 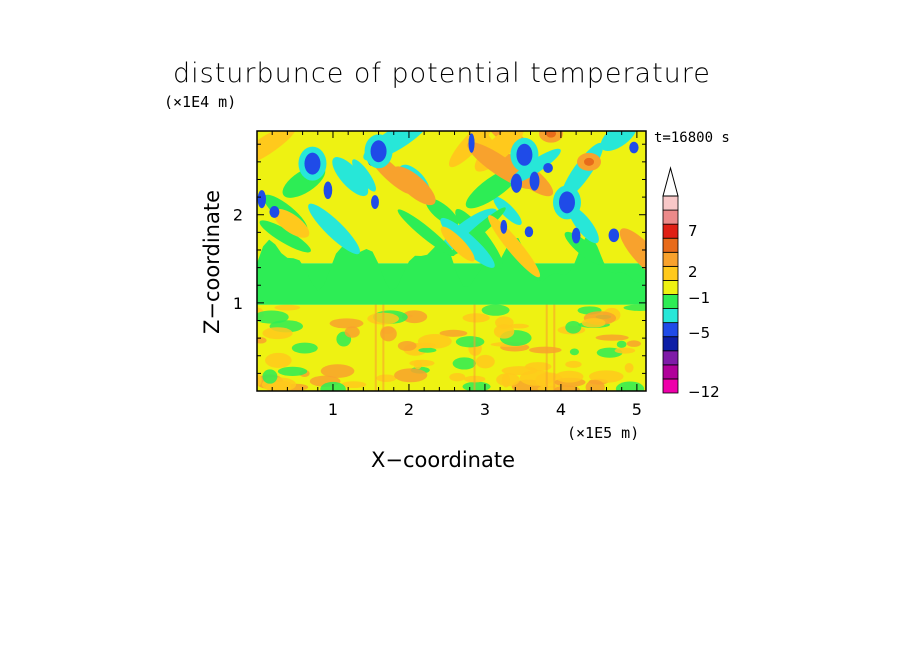 What do you see at coordinates (238, 215) in the screenshot?
I see `y-tick-label: 2` at bounding box center [238, 215].